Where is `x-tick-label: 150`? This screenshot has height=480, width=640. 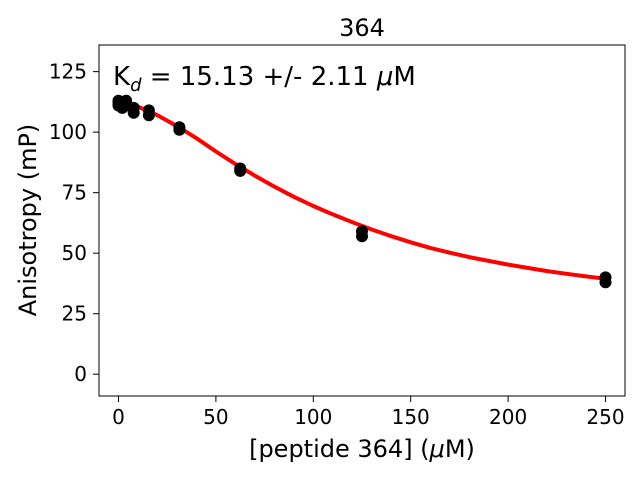
x-tick-label: 150 is located at coordinates (411, 417).